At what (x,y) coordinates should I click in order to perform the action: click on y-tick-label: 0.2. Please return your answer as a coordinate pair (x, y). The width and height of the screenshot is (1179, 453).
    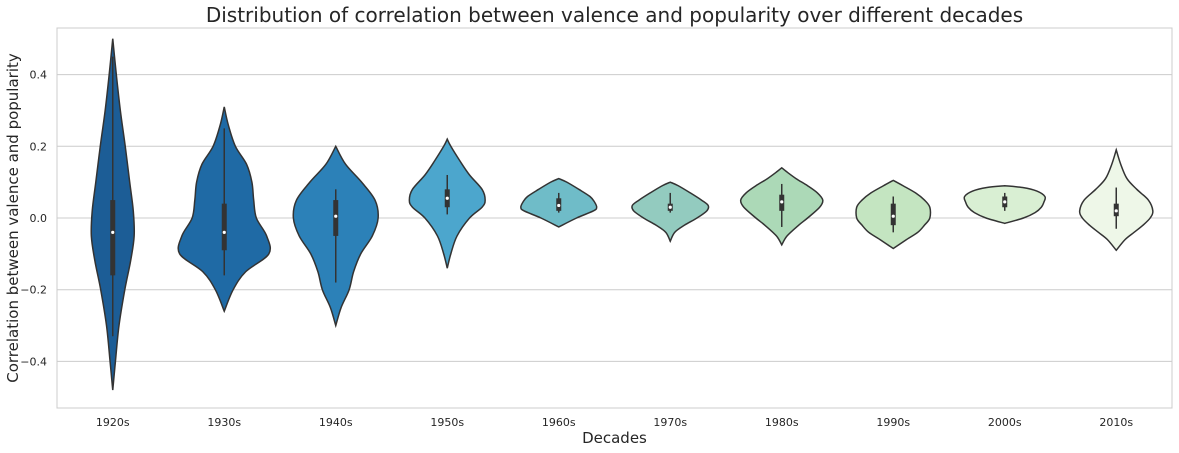
    Looking at the image, I should click on (39, 146).